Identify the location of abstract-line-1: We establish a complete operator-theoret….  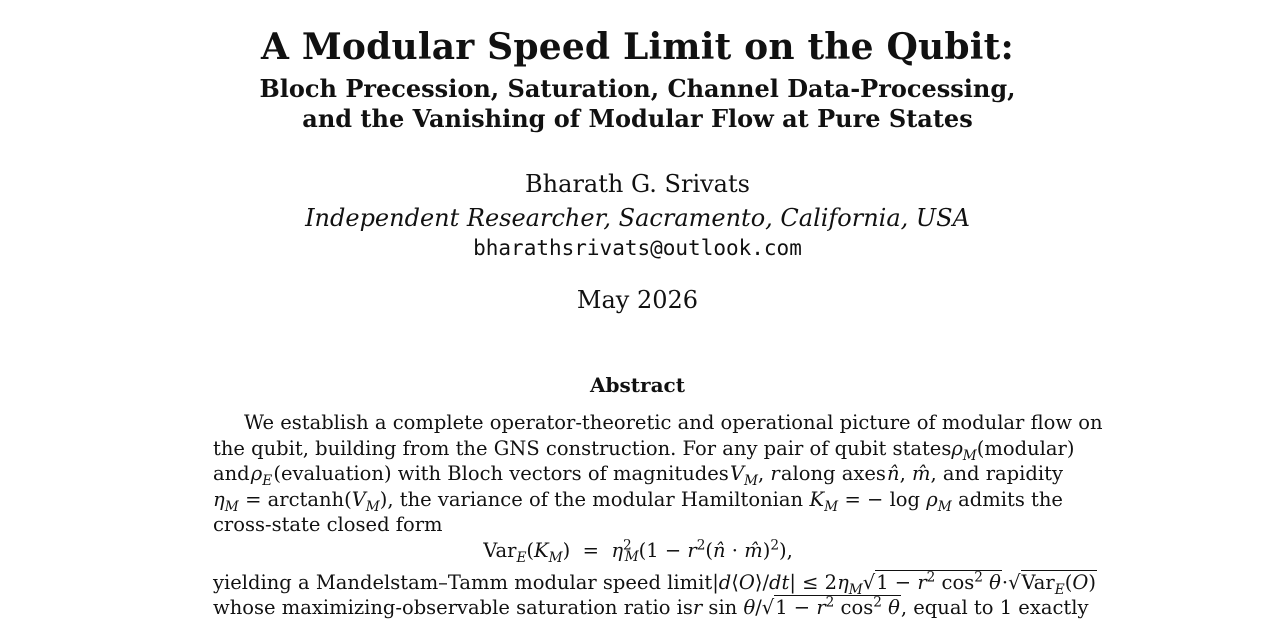
(658, 423).